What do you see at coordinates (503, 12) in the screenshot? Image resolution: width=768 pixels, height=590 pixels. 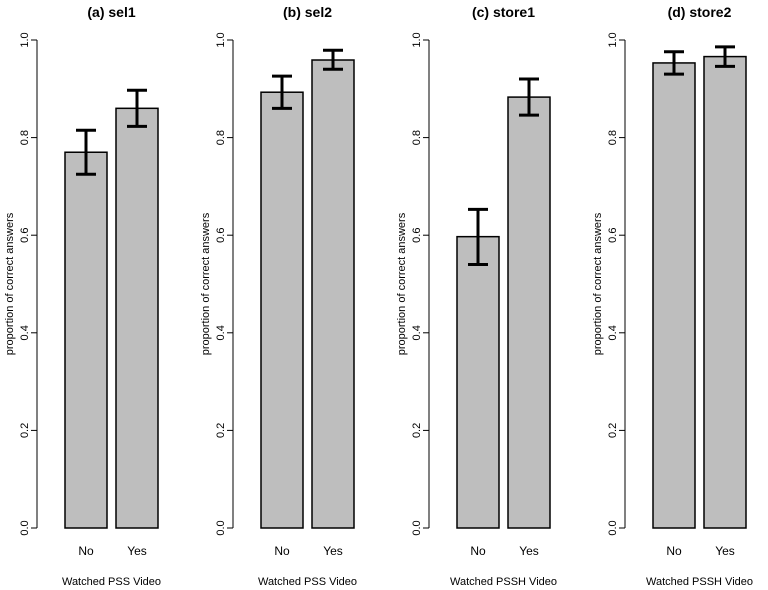 I see `chart-title: (c) store1` at bounding box center [503, 12].